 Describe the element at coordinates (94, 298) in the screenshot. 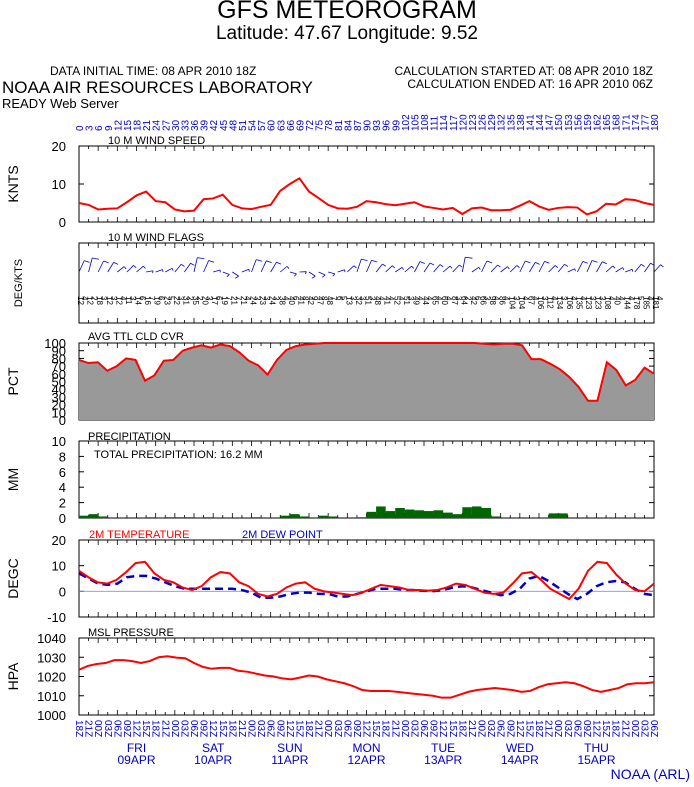

I see `wind-direction-label: 2` at that location.